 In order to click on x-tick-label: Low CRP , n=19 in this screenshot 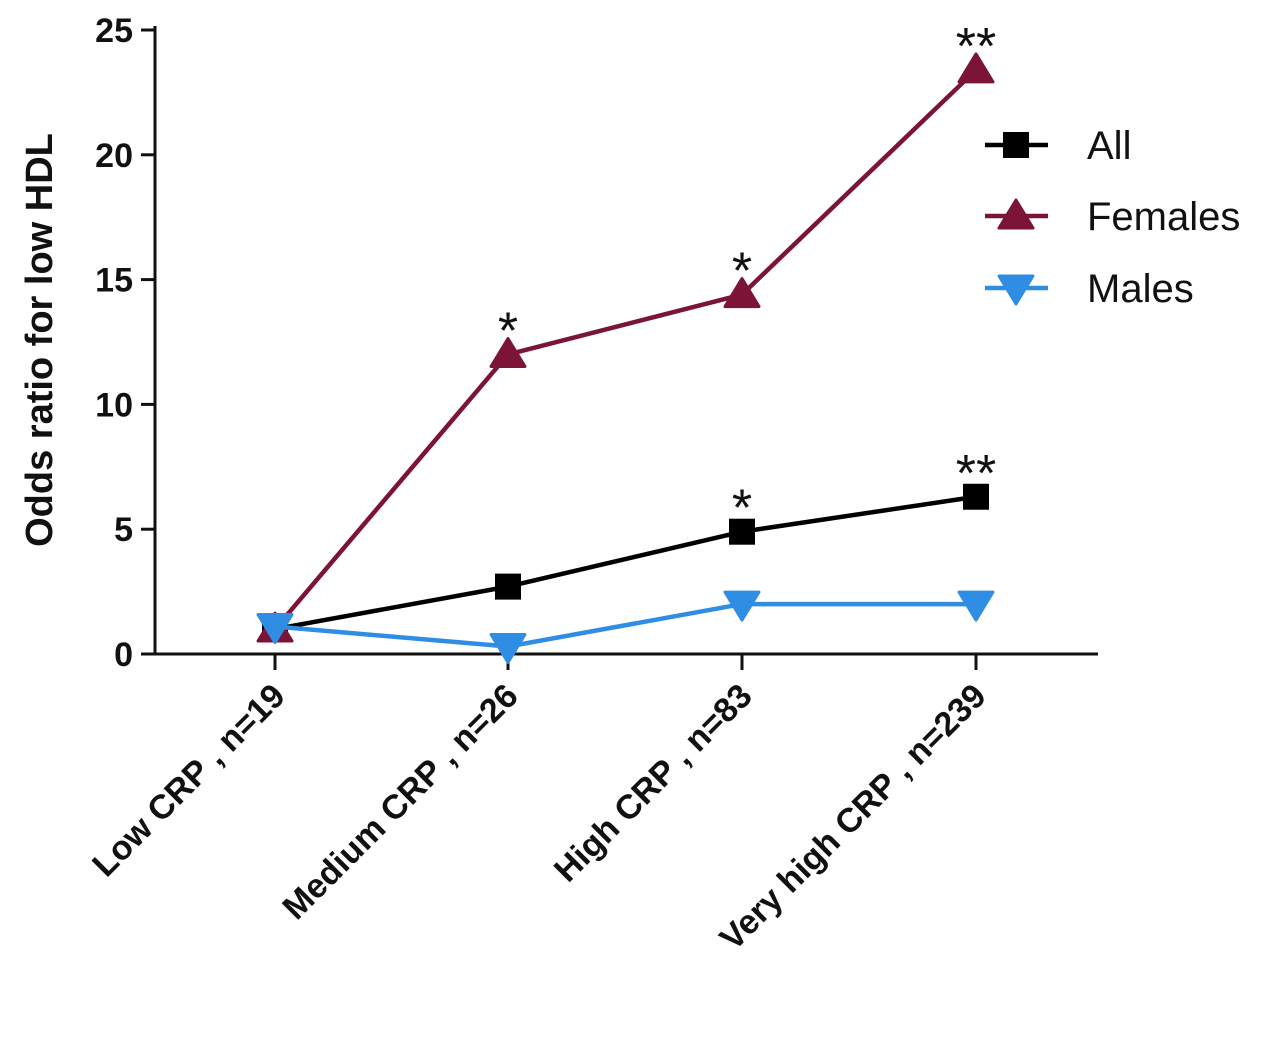, I will do `click(188, 780)`.